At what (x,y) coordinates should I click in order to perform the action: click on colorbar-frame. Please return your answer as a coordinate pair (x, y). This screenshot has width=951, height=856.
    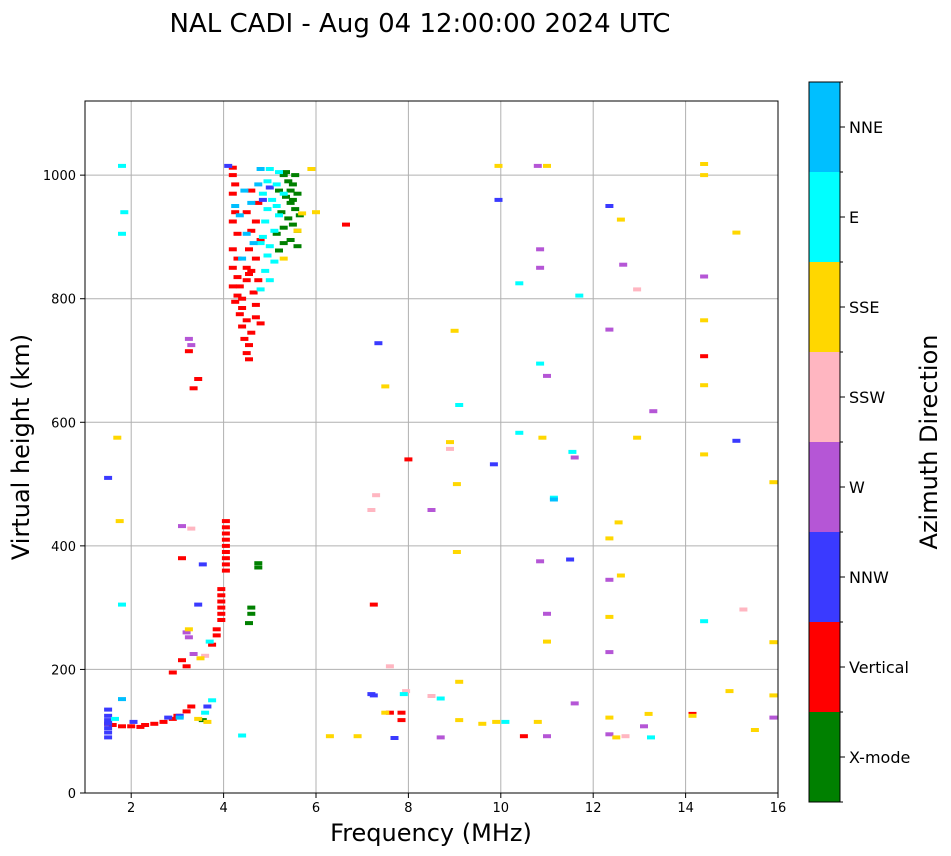
    Looking at the image, I should click on (824, 442).